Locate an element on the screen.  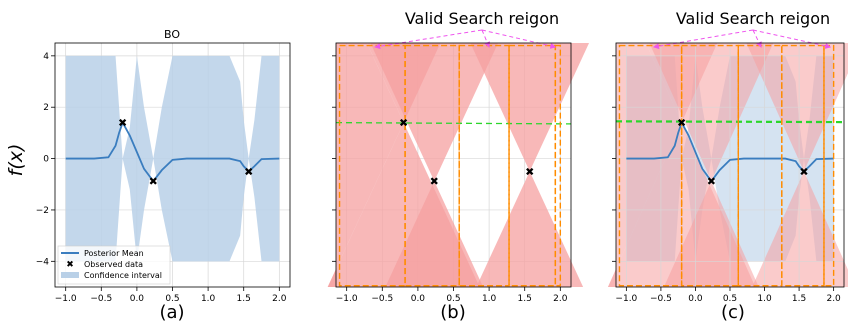
y-axis-label: f(x) is located at coordinates (16, 160).